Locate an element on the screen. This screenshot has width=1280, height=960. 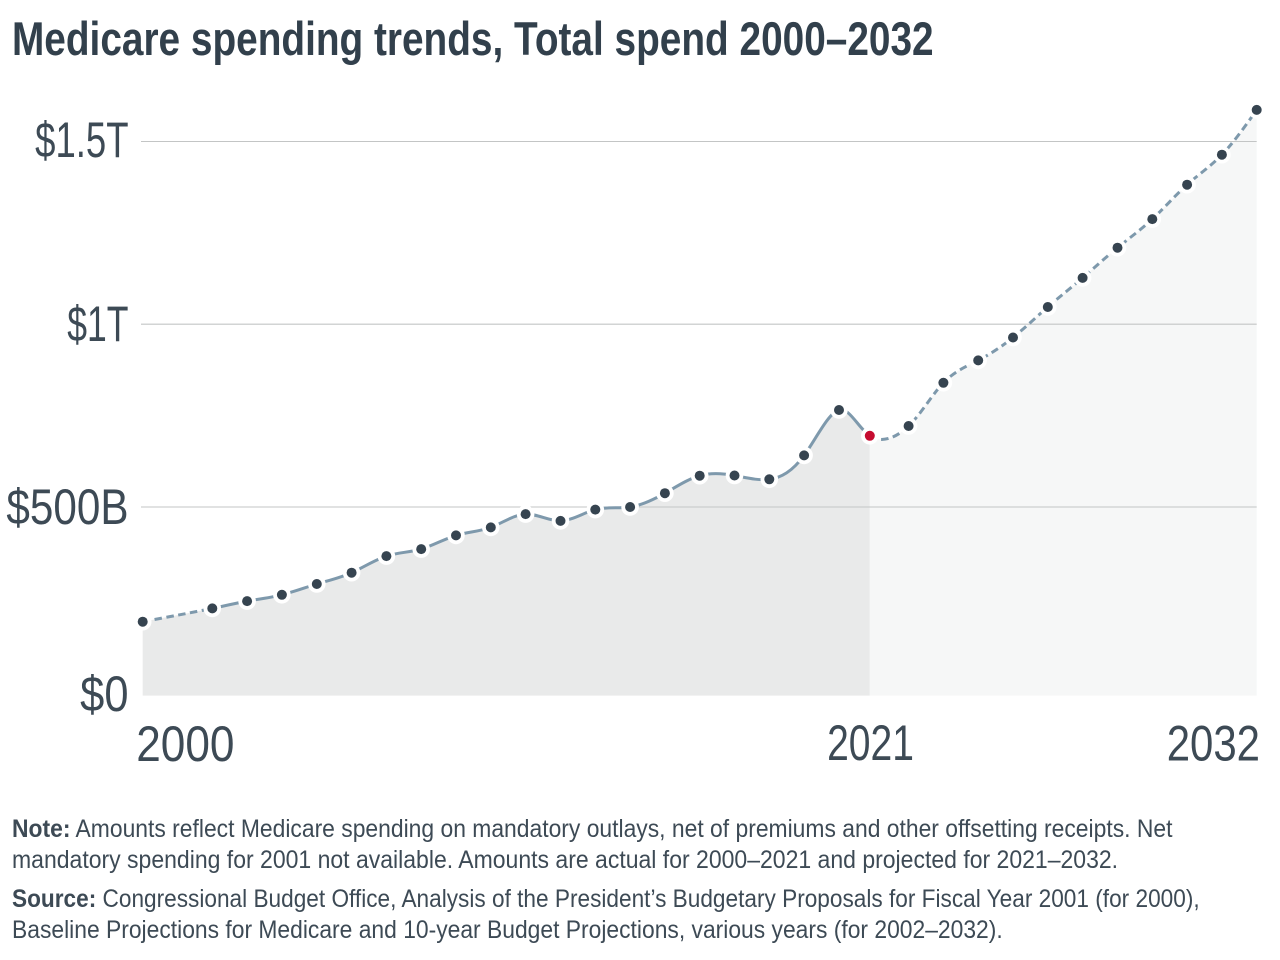
svg-text: 2021 is located at coordinates (870, 742).